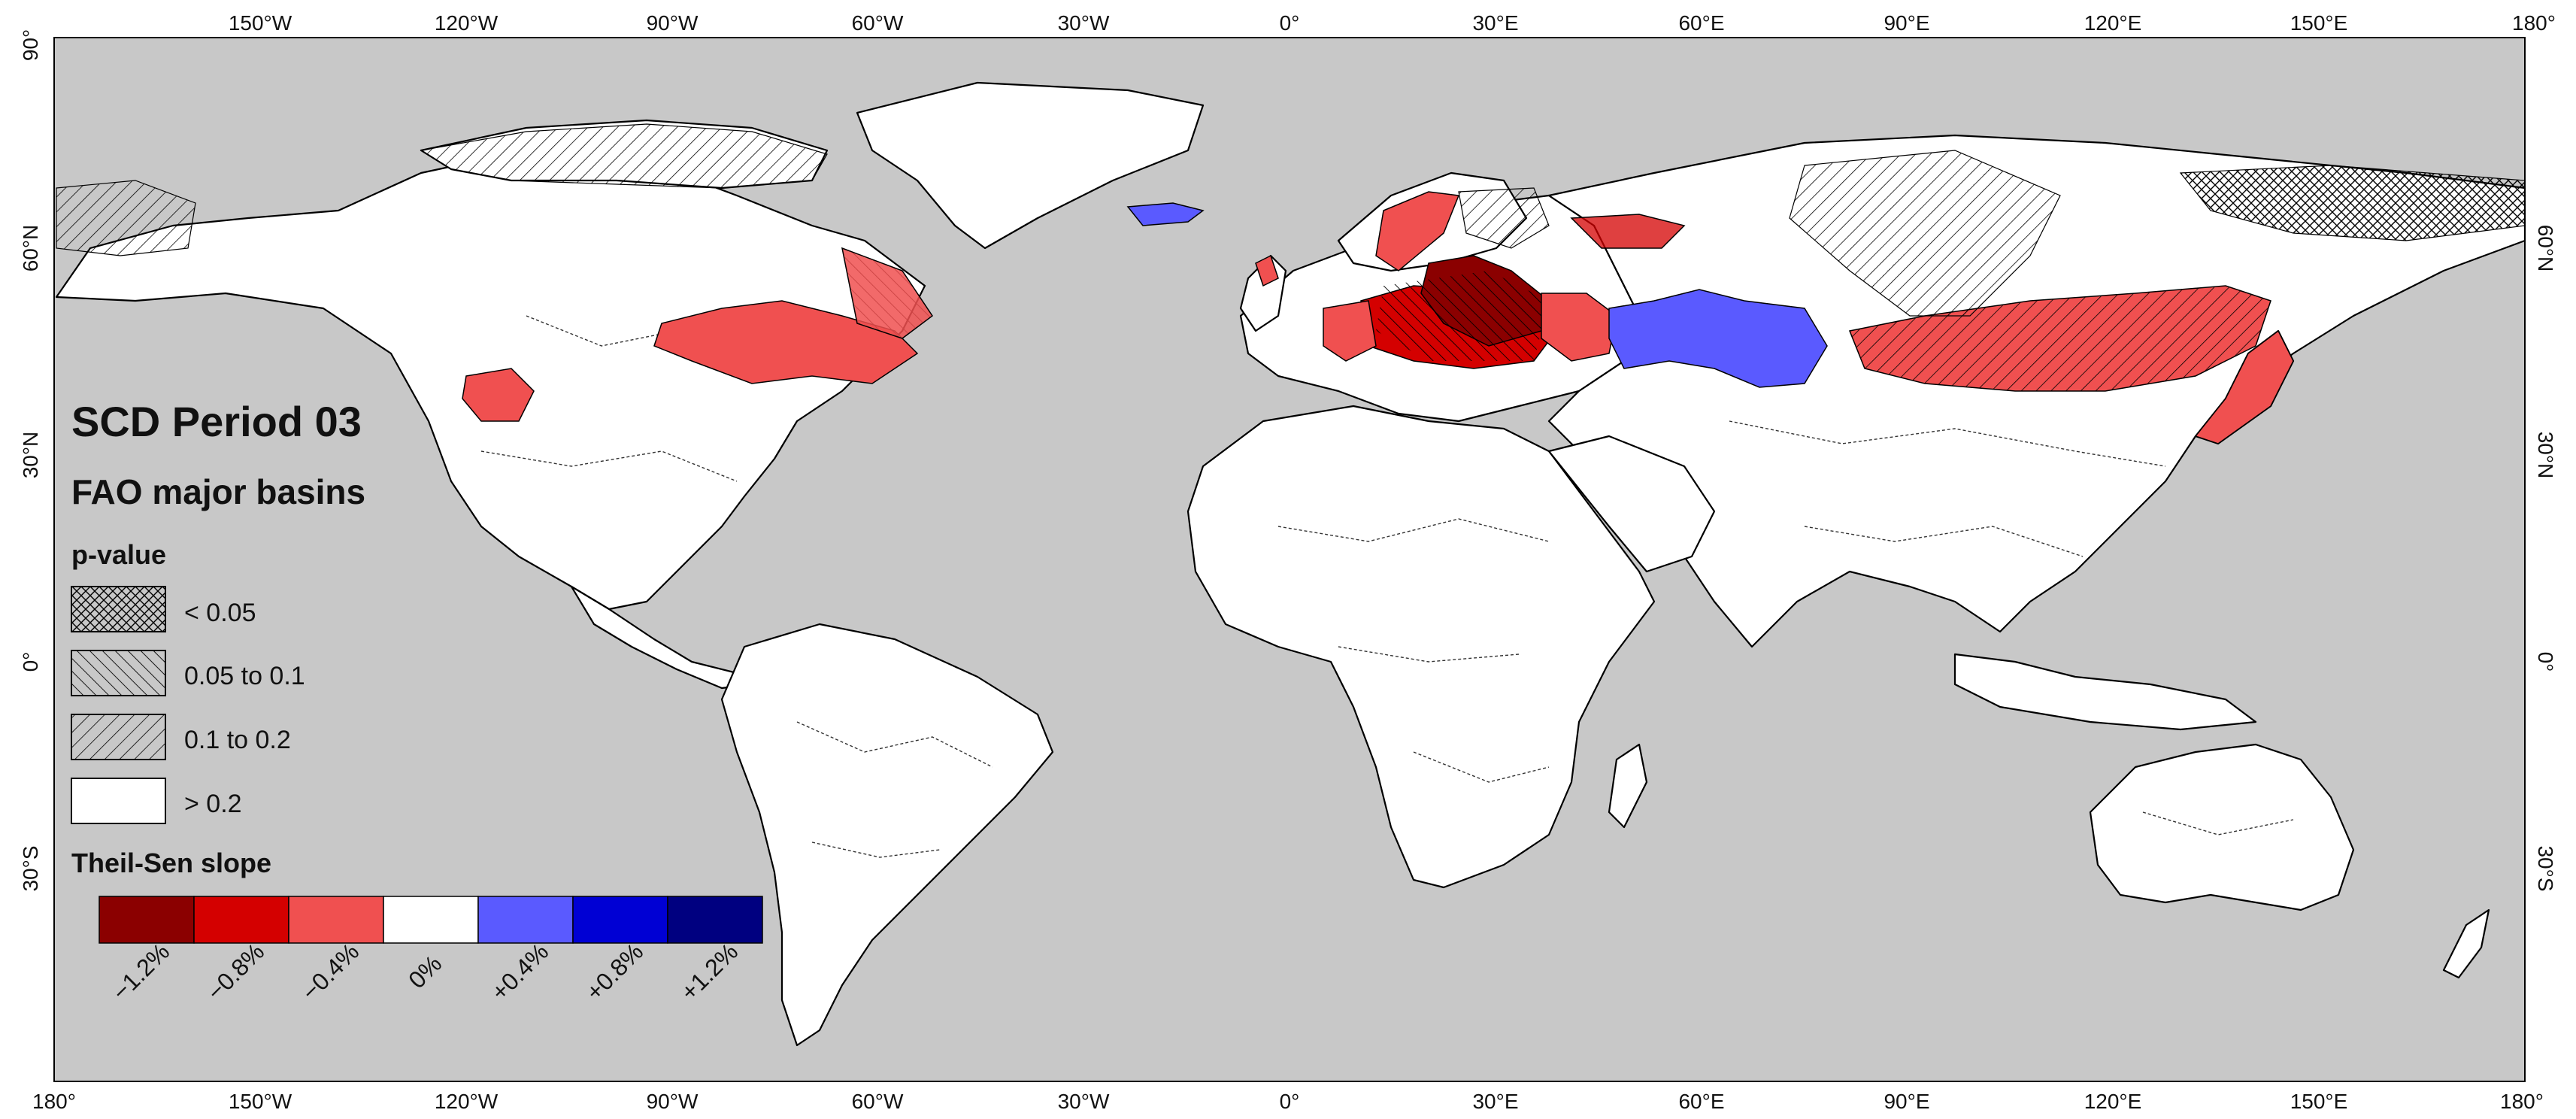 This screenshot has width=2576, height=1119. I want to click on right-tick-label: 30°S, so click(2545, 868).